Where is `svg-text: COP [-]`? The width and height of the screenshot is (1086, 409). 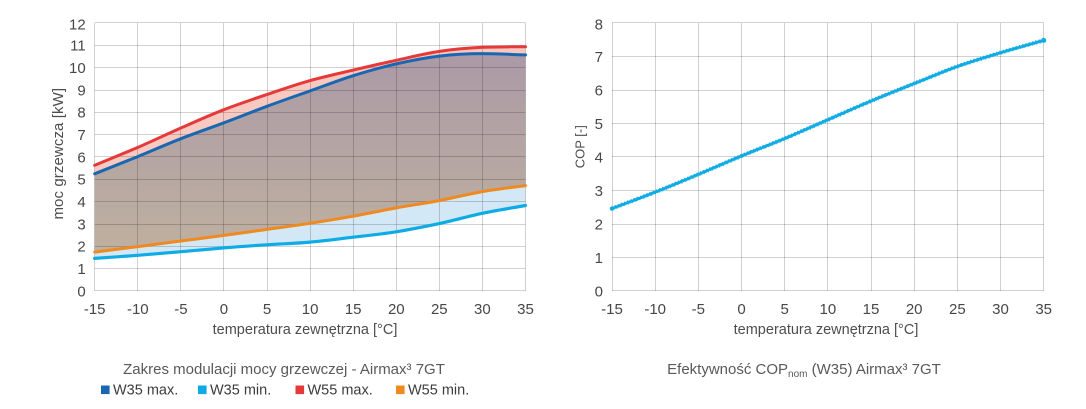 svg-text: COP [-] is located at coordinates (580, 146).